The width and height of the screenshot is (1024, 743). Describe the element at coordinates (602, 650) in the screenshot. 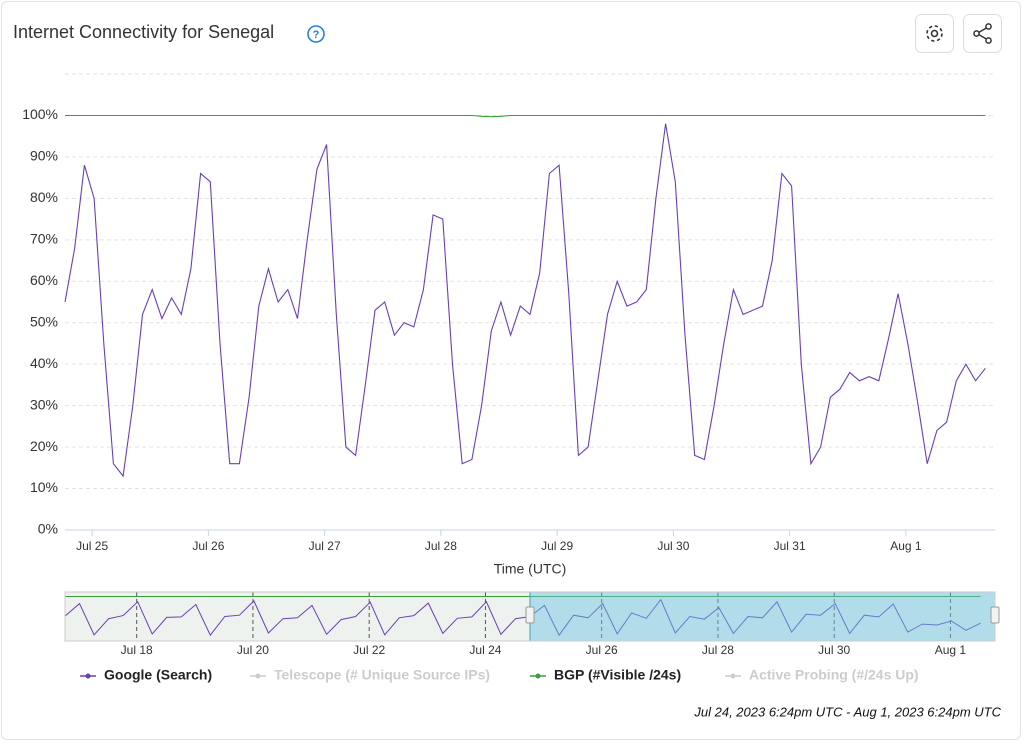

I see `navigator-tick-label: Jul 26` at that location.